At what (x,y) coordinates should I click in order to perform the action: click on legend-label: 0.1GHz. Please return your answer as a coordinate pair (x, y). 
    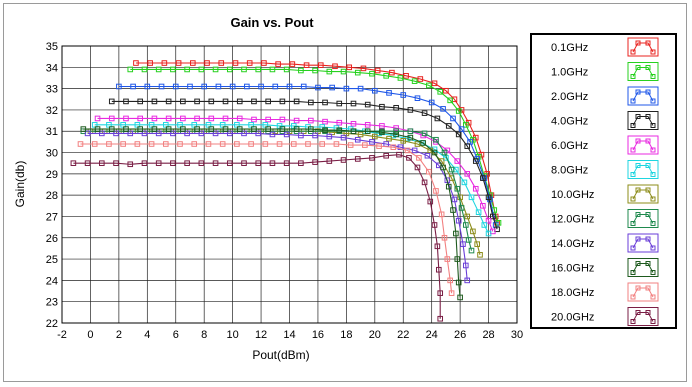
    Looking at the image, I should click on (569, 48).